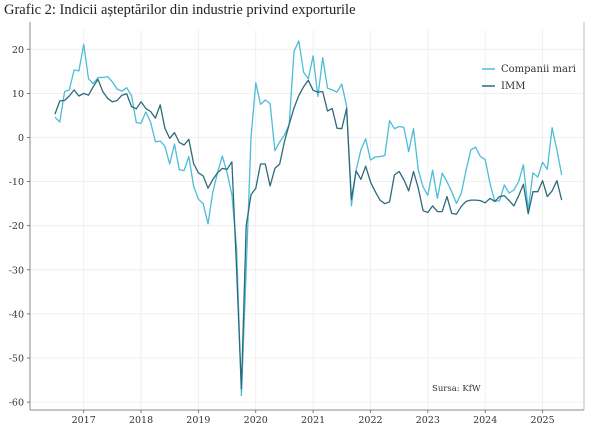  I want to click on legend: Companii mari IMM, so click(529, 78).